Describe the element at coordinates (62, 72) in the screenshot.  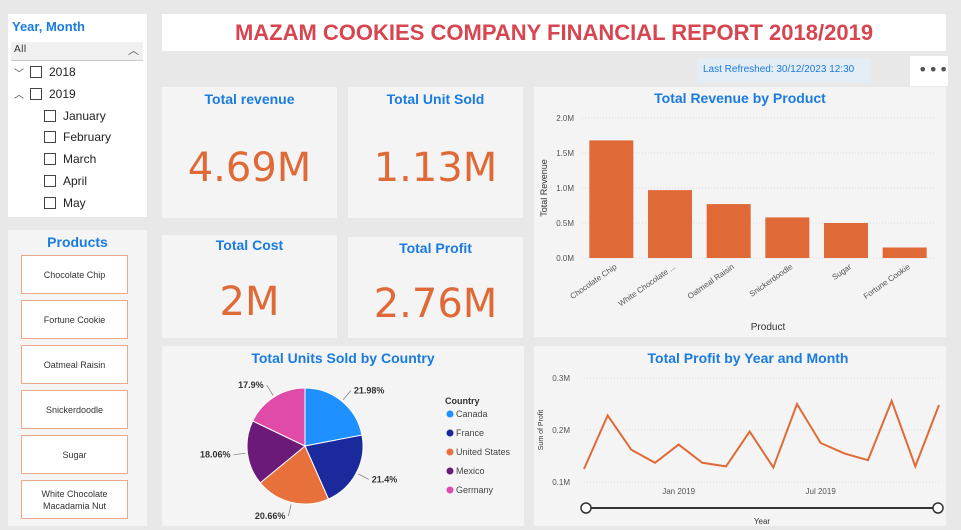
I see `tree-item-label: 2018` at that location.